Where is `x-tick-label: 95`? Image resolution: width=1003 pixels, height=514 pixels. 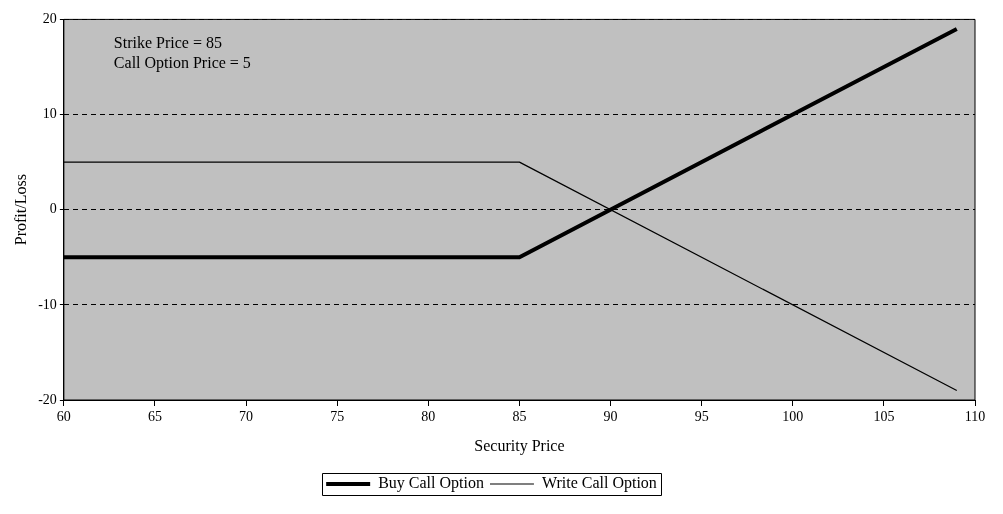
x-tick-label: 95 is located at coordinates (701, 417).